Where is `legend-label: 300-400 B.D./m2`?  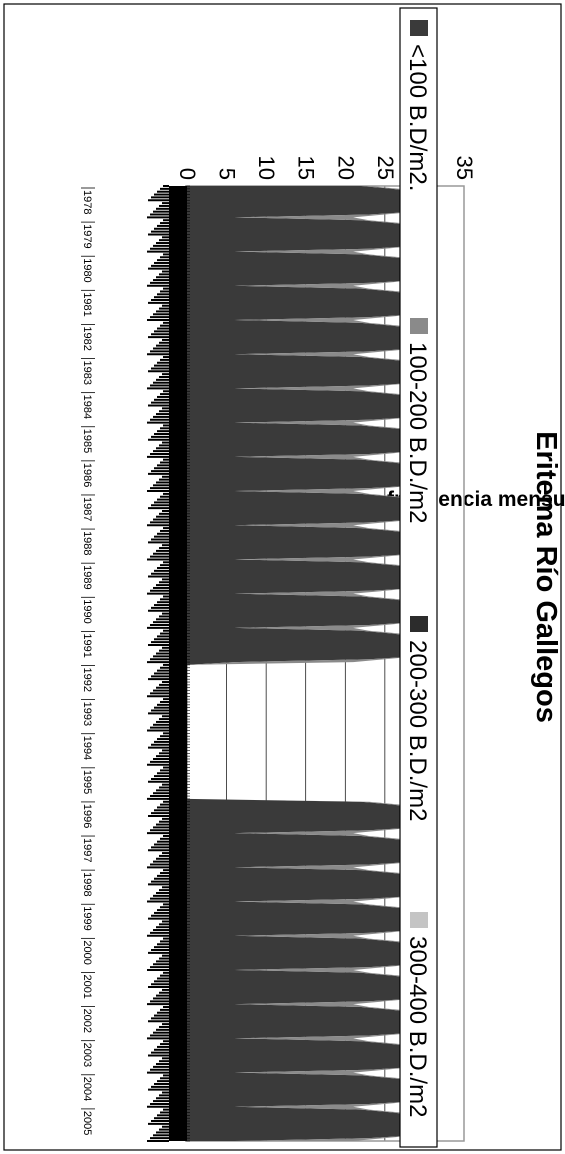
legend-label: 300-400 B.D./m2 is located at coordinates (417, 1026).